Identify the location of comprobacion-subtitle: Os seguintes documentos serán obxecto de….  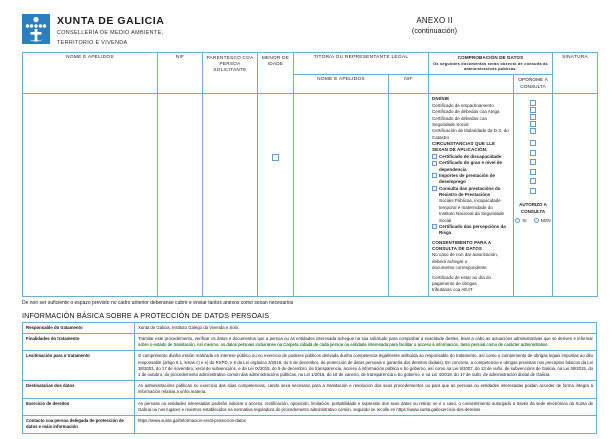
(490, 66).